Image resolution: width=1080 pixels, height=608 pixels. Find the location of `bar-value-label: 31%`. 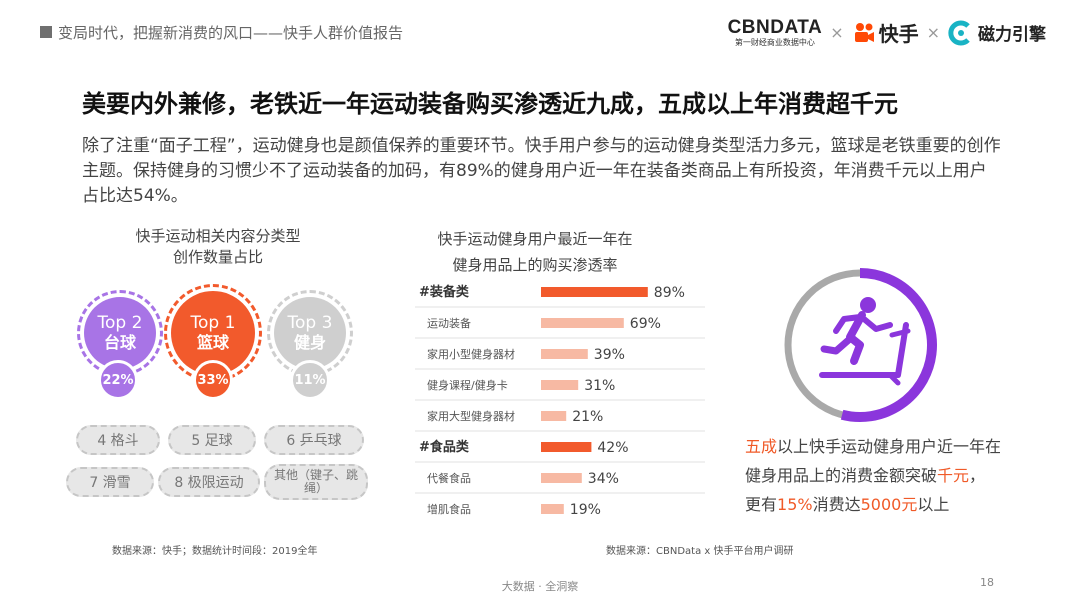

bar-value-label: 31% is located at coordinates (599, 386).